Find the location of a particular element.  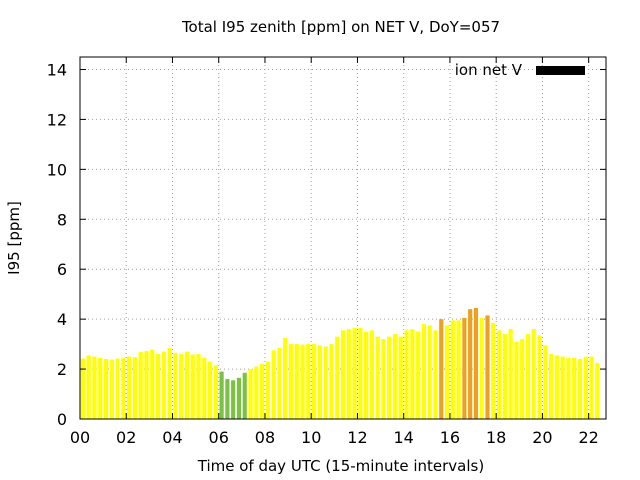

y-tick-label: 14 is located at coordinates (57, 69).